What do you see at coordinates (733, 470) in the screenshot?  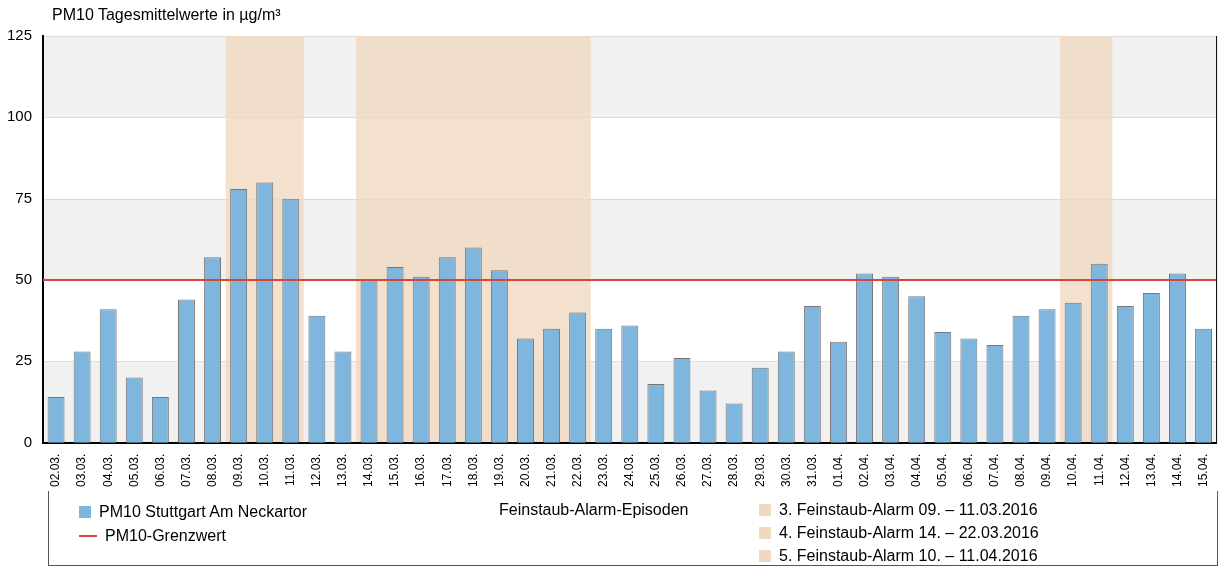 I see `x-tick-label: 28.03.` at bounding box center [733, 470].